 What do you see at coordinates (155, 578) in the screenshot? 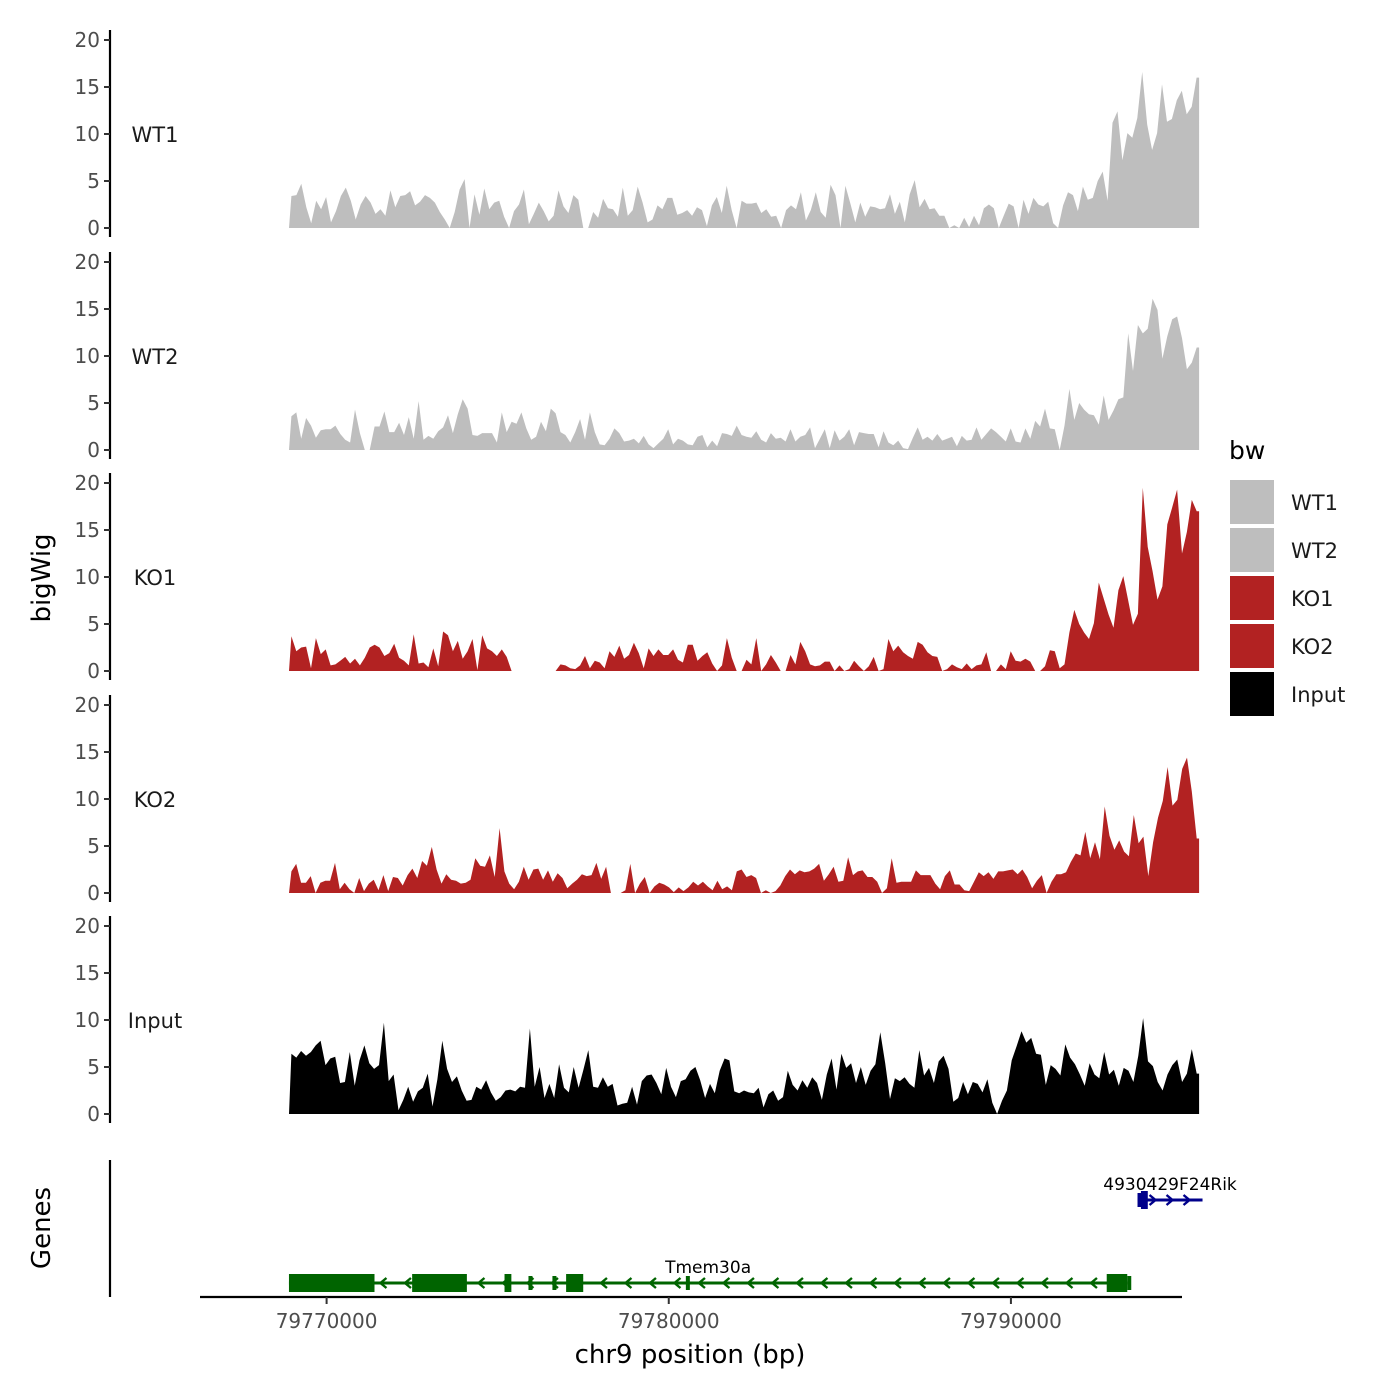
I see `panel-label-ko1: KO1` at bounding box center [155, 578].